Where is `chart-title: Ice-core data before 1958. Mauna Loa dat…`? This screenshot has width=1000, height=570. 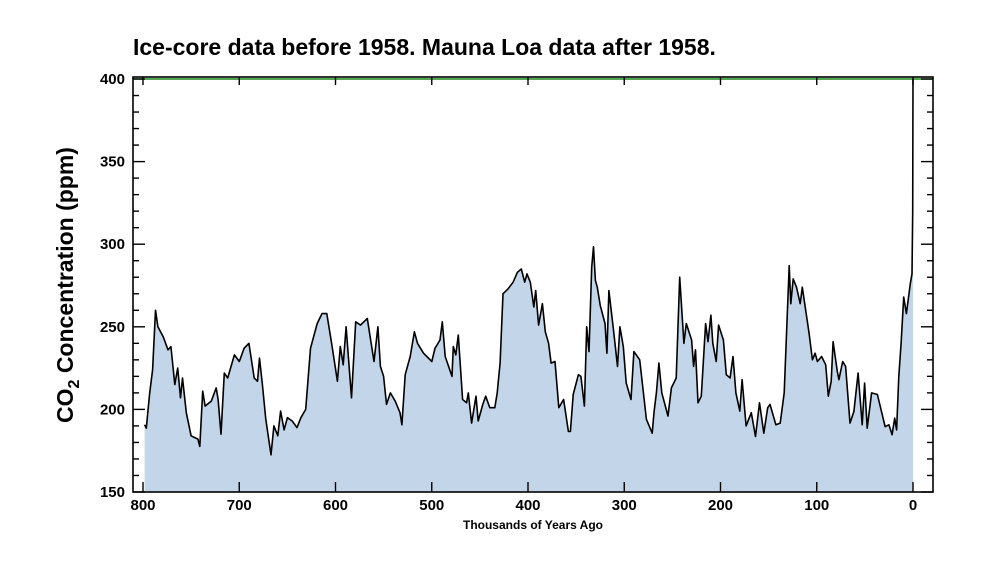 chart-title: Ice-core data before 1958. Mauna Loa dat… is located at coordinates (424, 47).